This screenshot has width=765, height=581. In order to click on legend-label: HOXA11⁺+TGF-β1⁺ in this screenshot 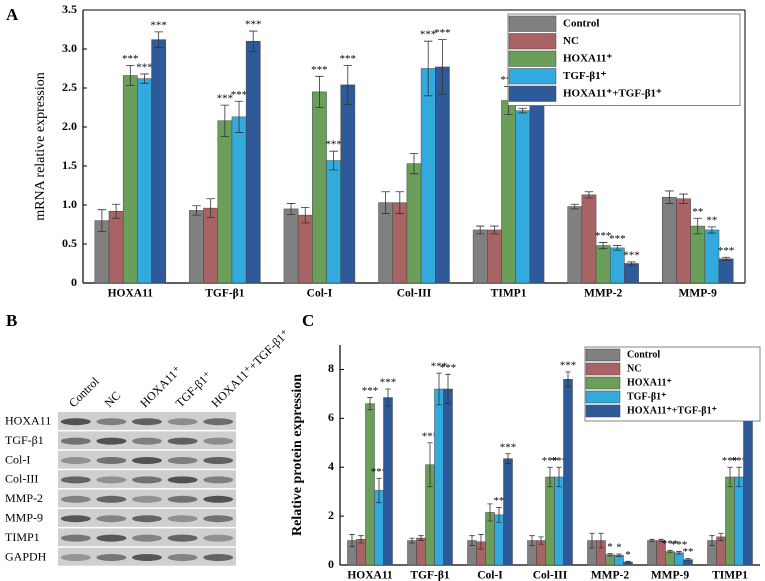, I will do `click(672, 410)`.